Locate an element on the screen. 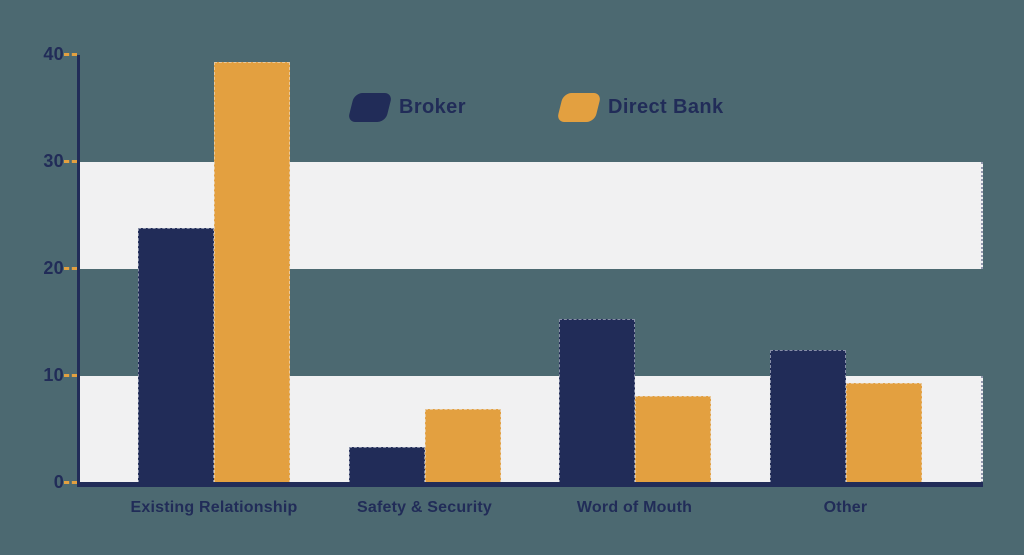  legend-item-broker: Broker is located at coordinates (406, 107).